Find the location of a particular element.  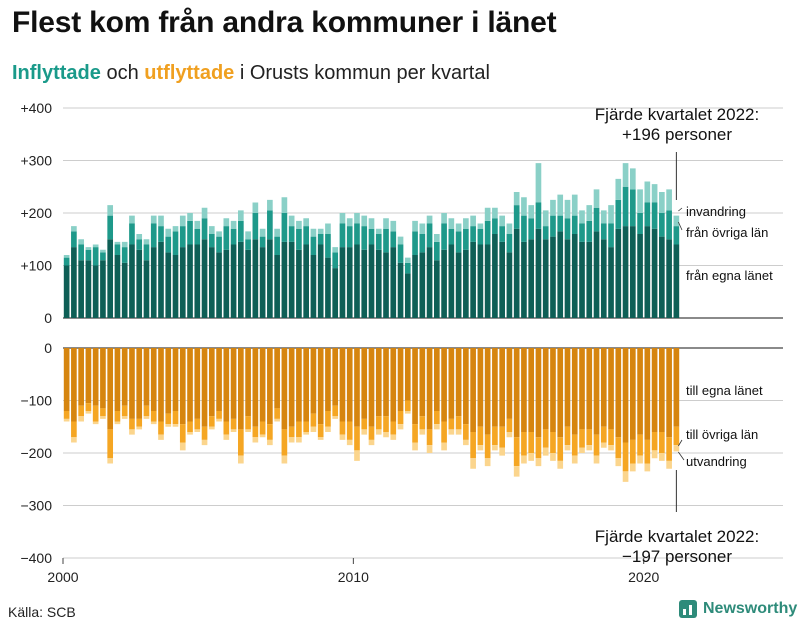

top-annotation-text: +196 personer is located at coordinates (677, 134).